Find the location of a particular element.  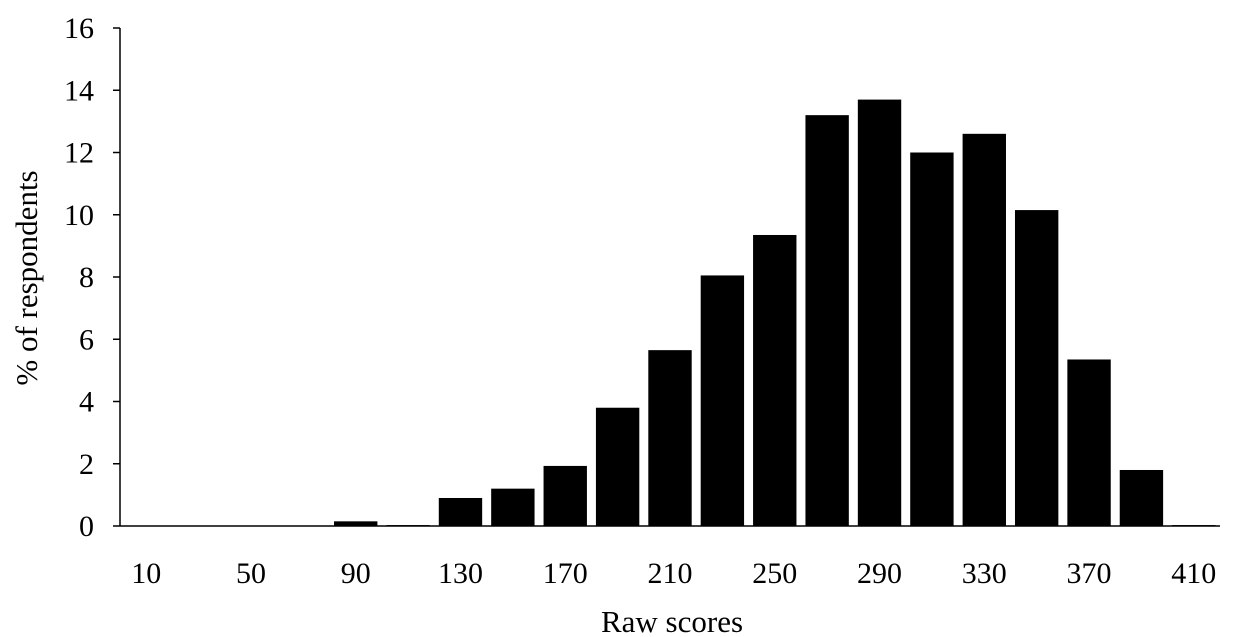

y-tick-label: 0 is located at coordinates (86, 526).